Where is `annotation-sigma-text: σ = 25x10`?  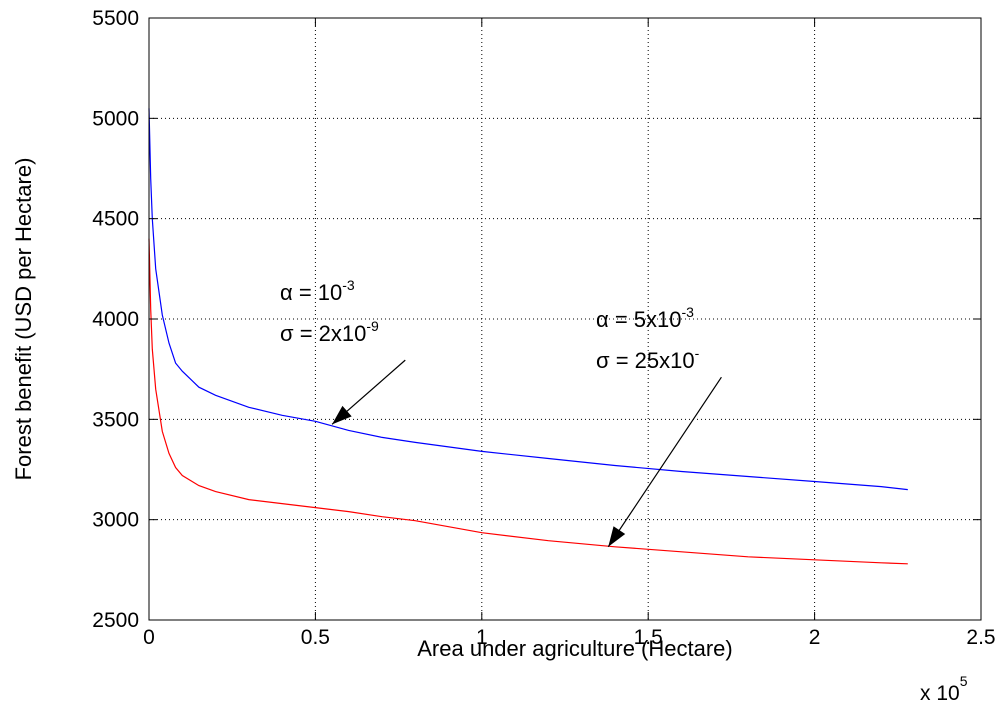
annotation-sigma-text: σ = 25x10 is located at coordinates (645, 360).